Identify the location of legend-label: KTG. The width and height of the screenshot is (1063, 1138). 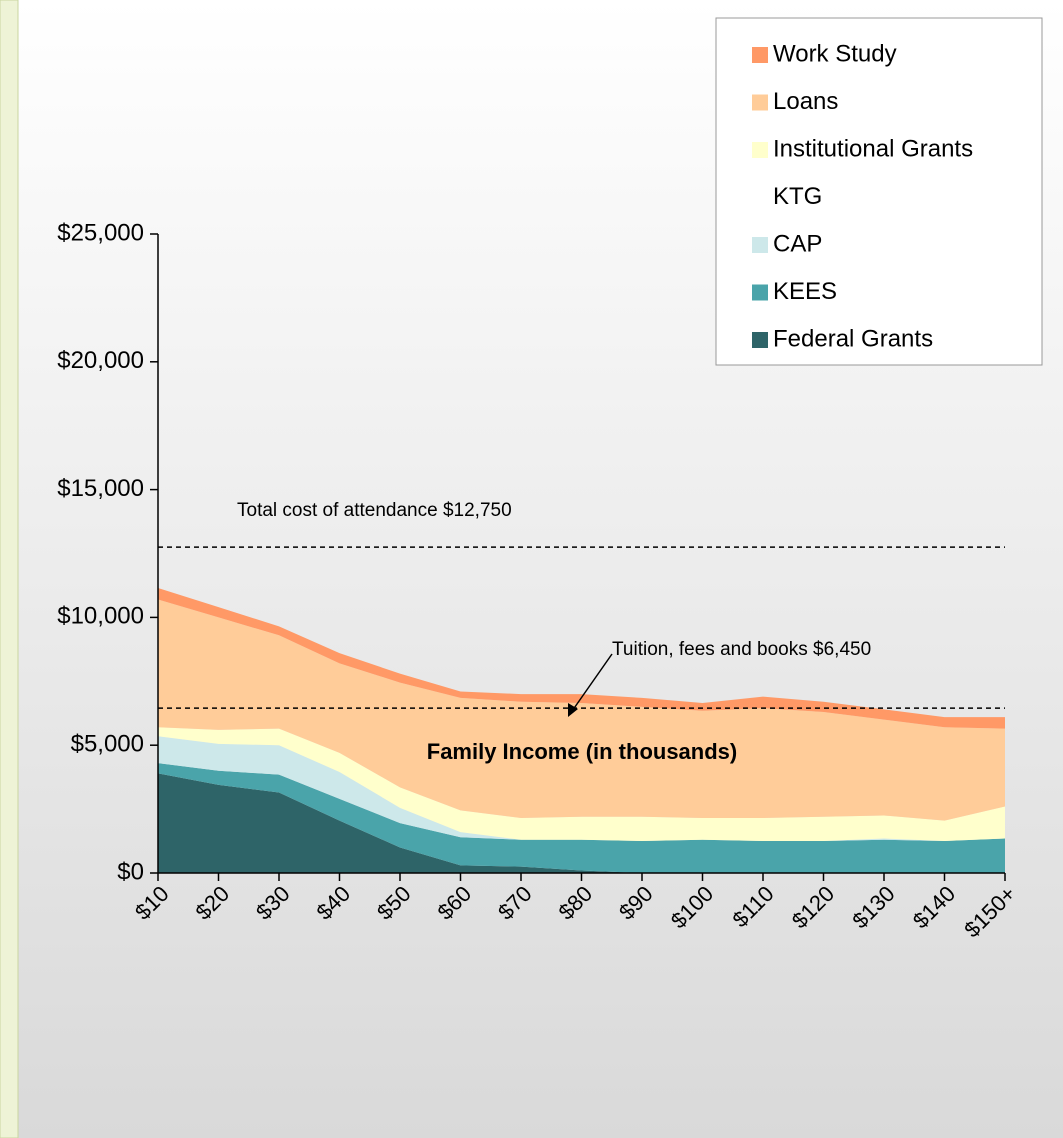
(797, 196).